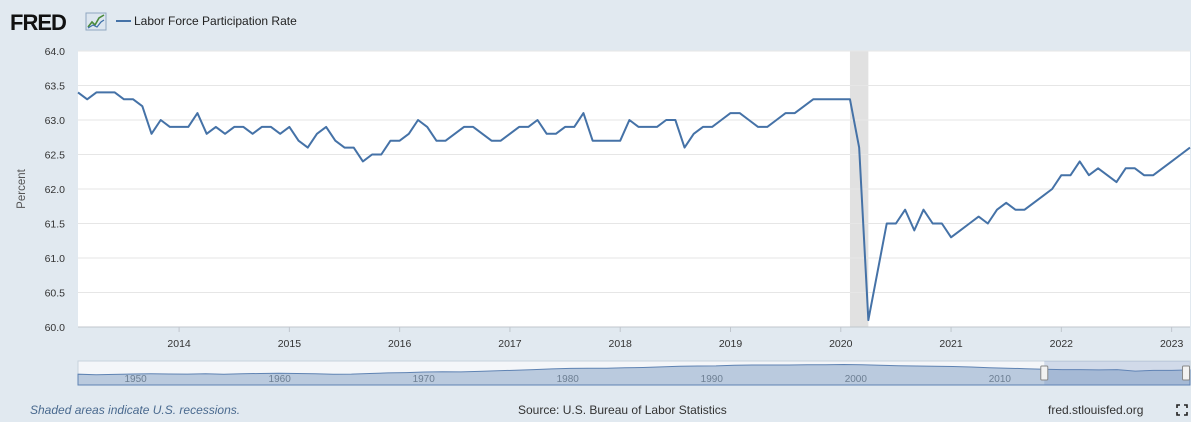 The height and width of the screenshot is (422, 1191). What do you see at coordinates (1186, 373) in the screenshot?
I see `navigator-right-handle` at bounding box center [1186, 373].